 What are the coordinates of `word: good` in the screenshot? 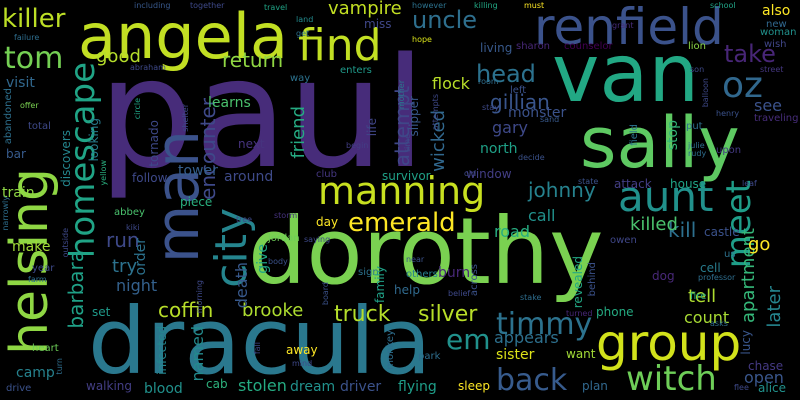 It's located at (118, 56).